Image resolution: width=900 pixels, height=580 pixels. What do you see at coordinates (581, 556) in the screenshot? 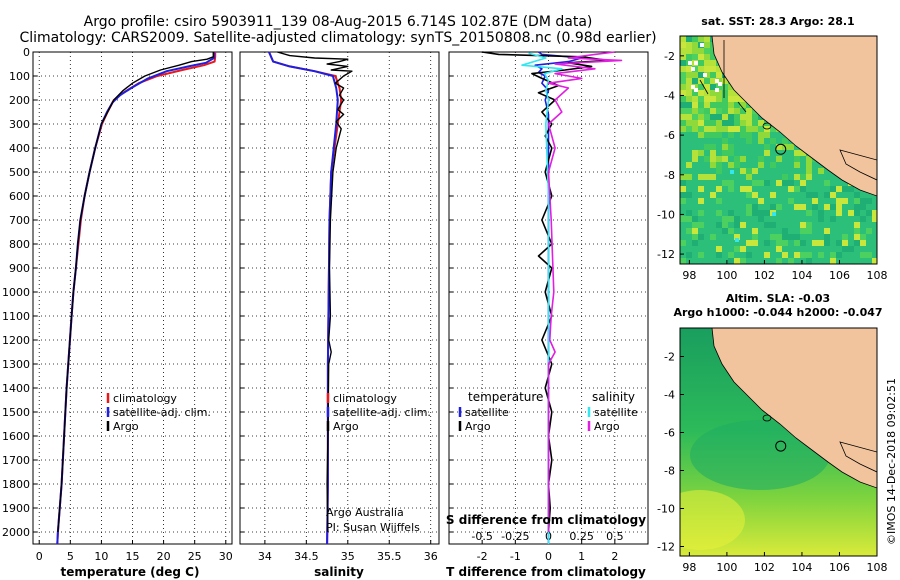
I see `xtick-label-3: 1` at bounding box center [581, 556].